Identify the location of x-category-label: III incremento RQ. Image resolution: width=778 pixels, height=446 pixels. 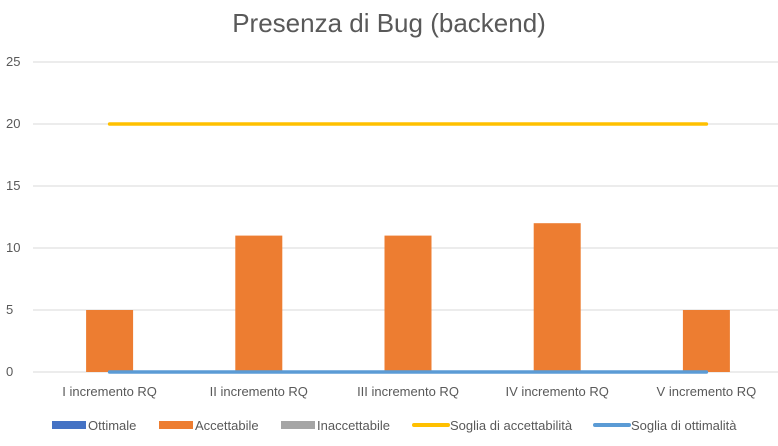
(408, 391).